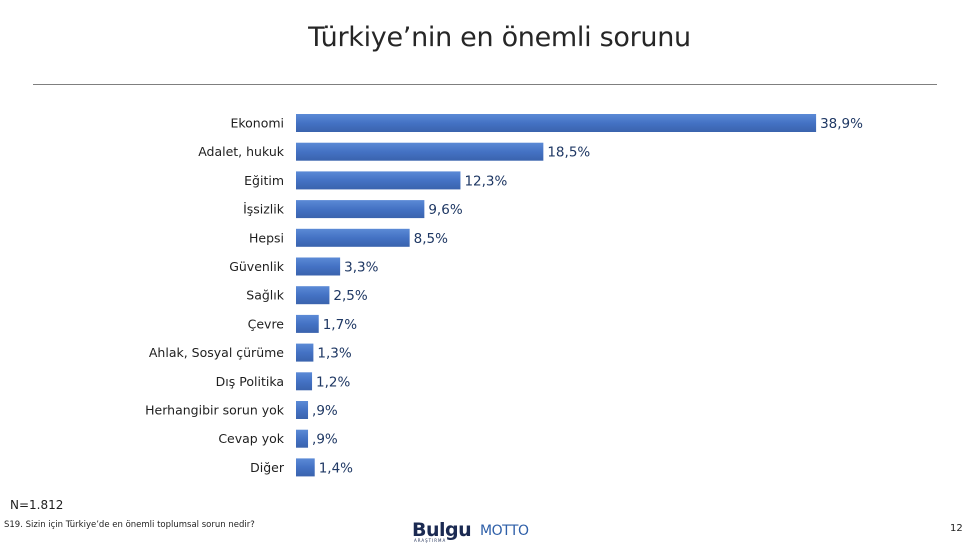  What do you see at coordinates (216, 352) in the screenshot?
I see `category-label: Ahlak, Sosyal çürüme` at bounding box center [216, 352].